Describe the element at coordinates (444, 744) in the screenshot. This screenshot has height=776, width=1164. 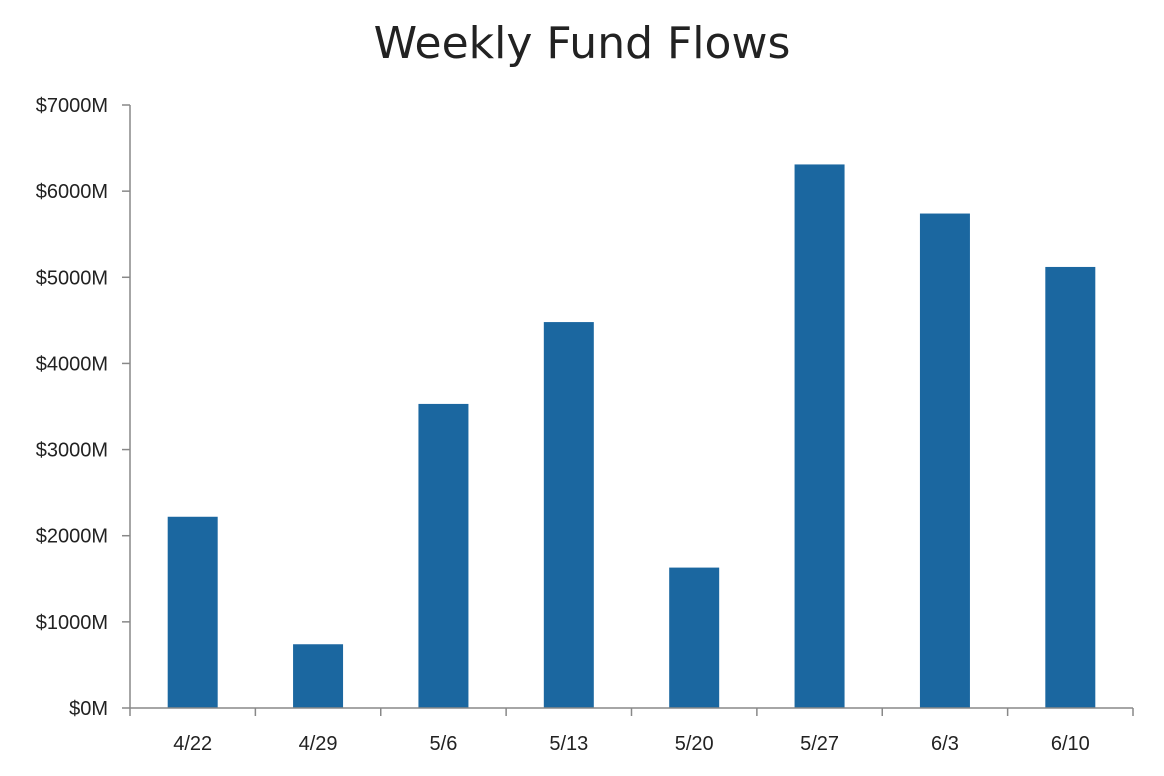
I see `x-tick-label: 5/6` at that location.